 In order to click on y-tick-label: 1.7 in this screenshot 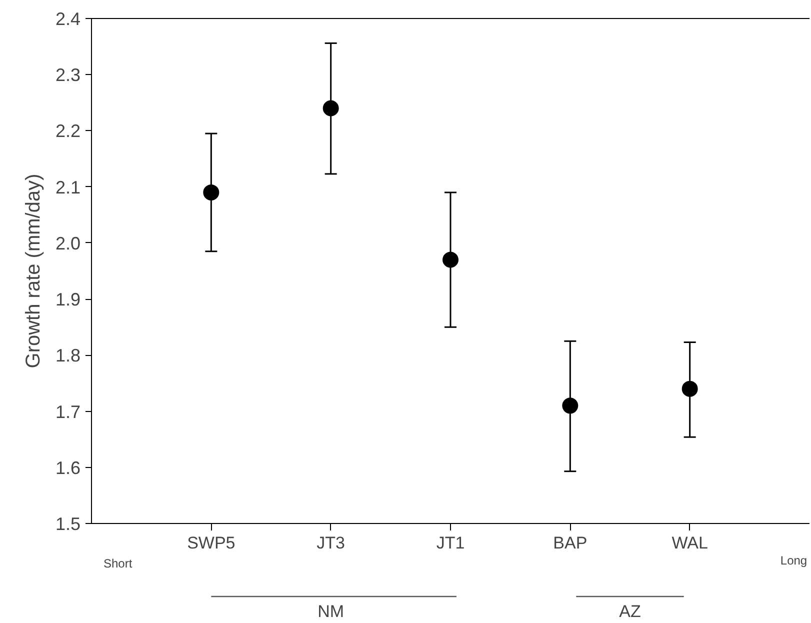, I will do `click(68, 412)`.